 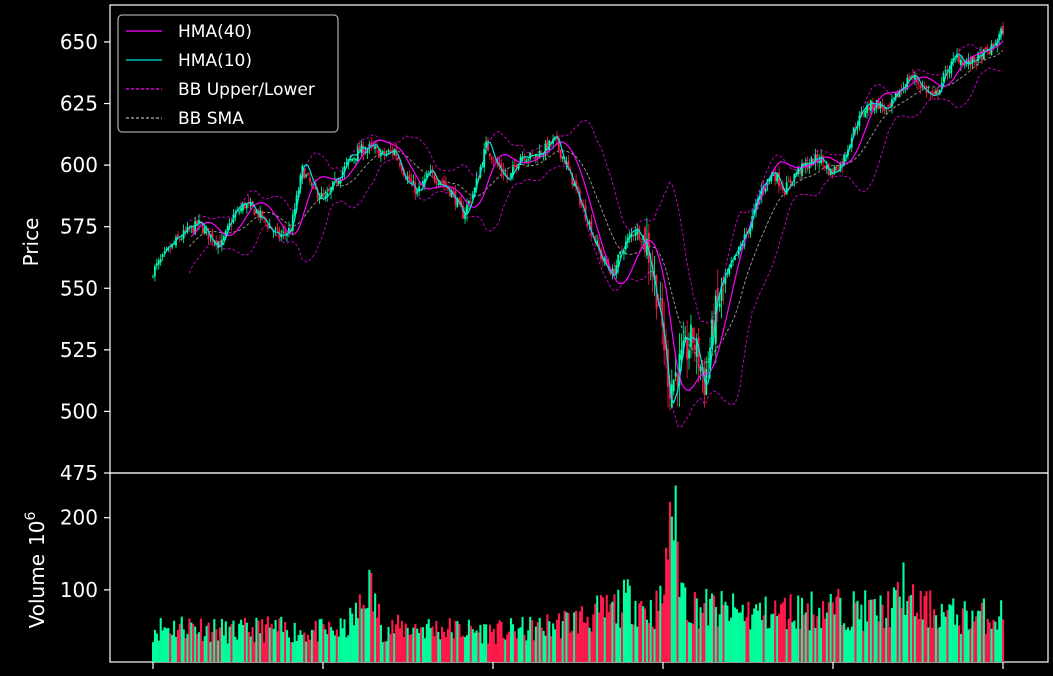 I want to click on price-tick-label: 475, so click(x=79, y=473).